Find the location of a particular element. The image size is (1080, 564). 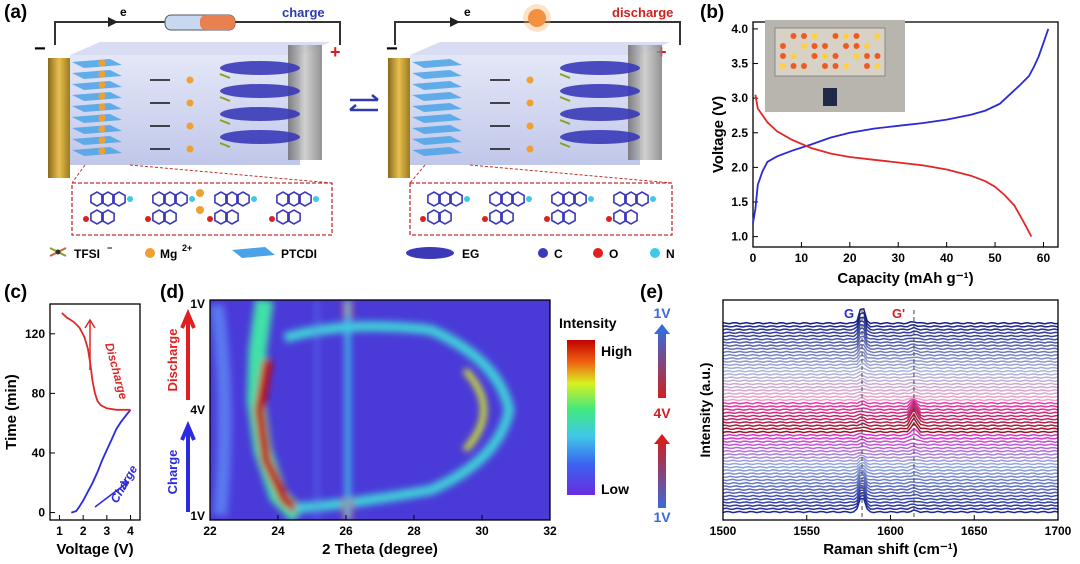

colorbar-high-label: High is located at coordinates (616, 351).